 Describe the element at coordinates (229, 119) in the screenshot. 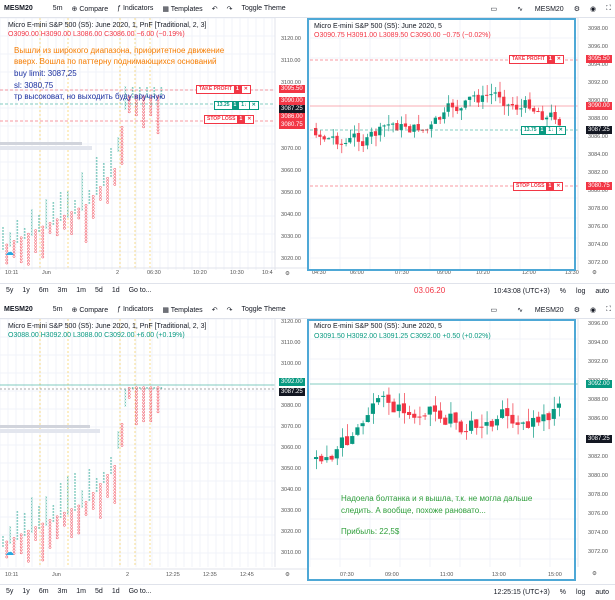

I see `stop-loss-order-left: STOP LOSS 1 ✕` at that location.